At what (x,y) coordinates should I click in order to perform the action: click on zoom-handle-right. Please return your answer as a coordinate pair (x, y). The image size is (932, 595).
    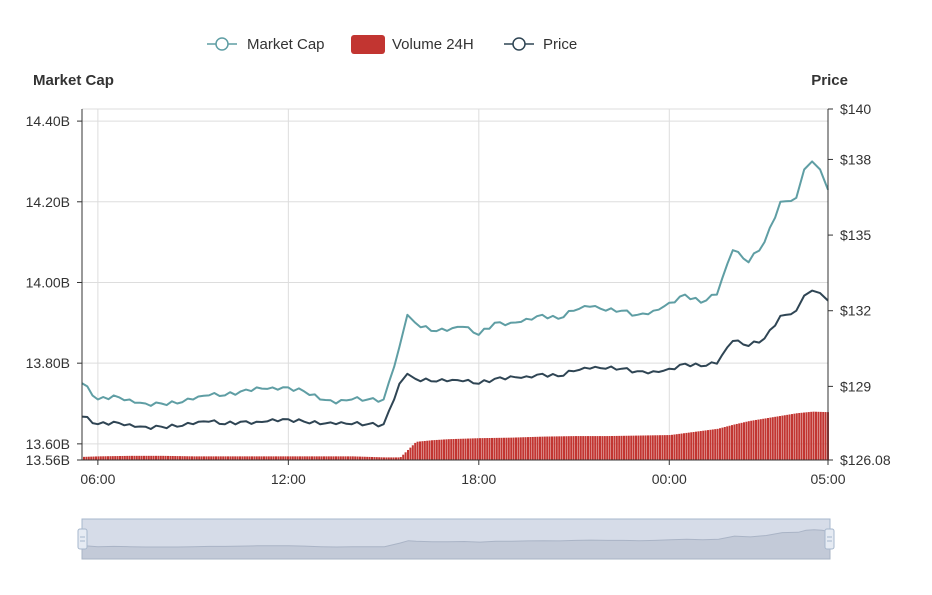
    Looking at the image, I should click on (829, 539).